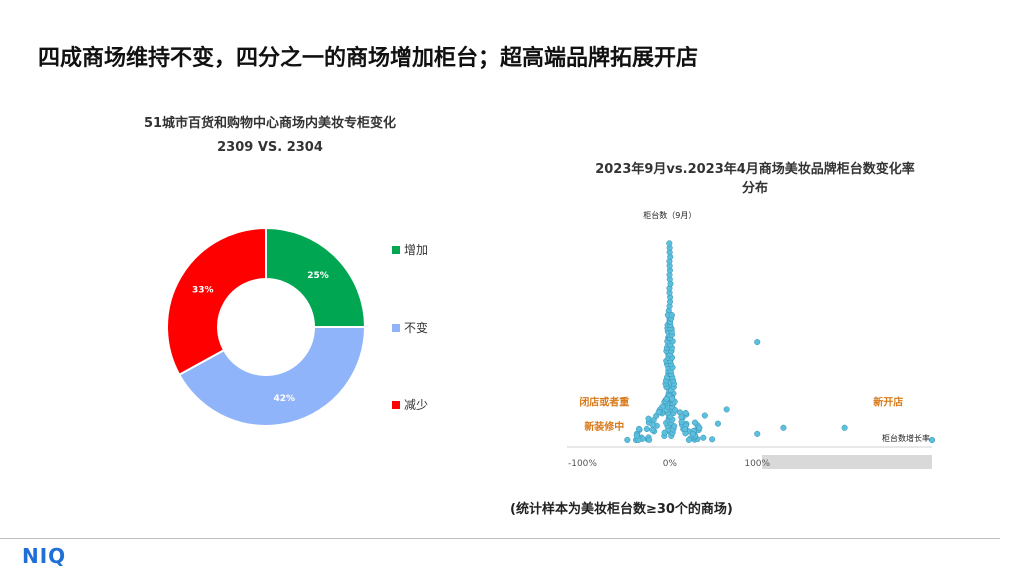  What do you see at coordinates (270, 136) in the screenshot?
I see `donut-chart-title: 51城市百货和购物中心商场内美妆专柜变化 2309 VS. 2304` at bounding box center [270, 136].